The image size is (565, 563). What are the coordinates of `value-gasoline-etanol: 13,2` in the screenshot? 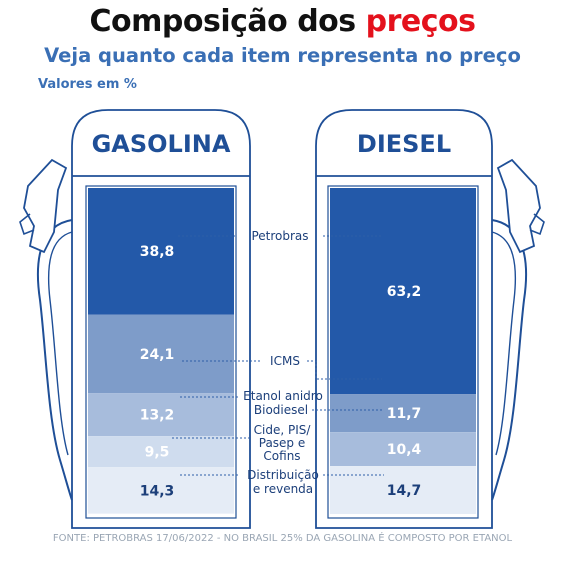 It's located at (157, 416).